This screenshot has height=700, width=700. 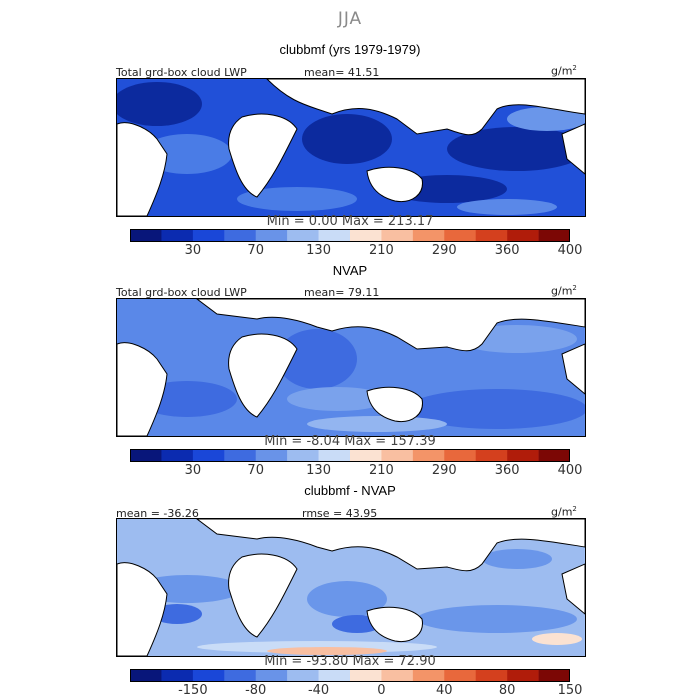 I want to click on panel-1-units-text: g/m, so click(x=562, y=71).